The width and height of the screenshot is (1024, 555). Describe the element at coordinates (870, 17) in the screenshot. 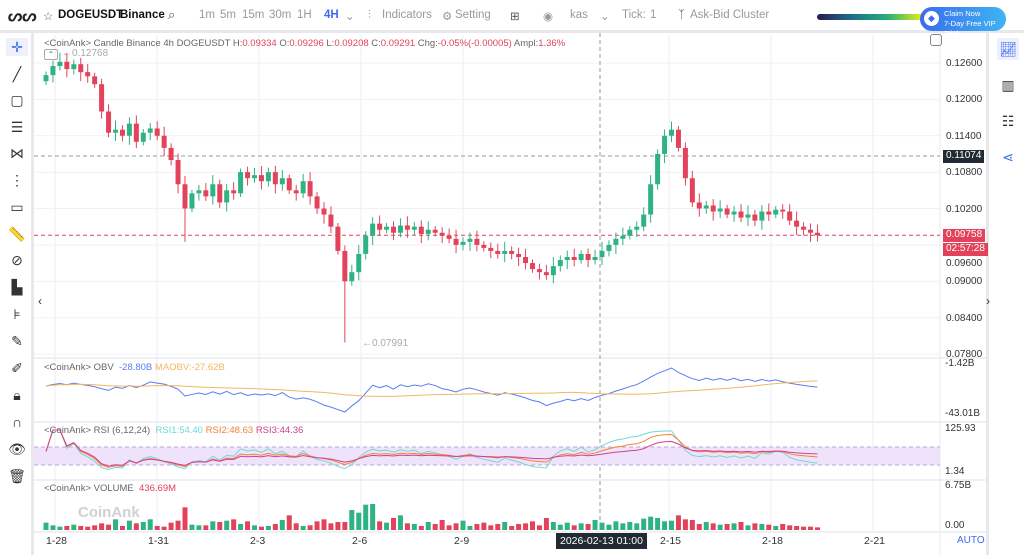

I see `heatmap-color-slider` at that location.